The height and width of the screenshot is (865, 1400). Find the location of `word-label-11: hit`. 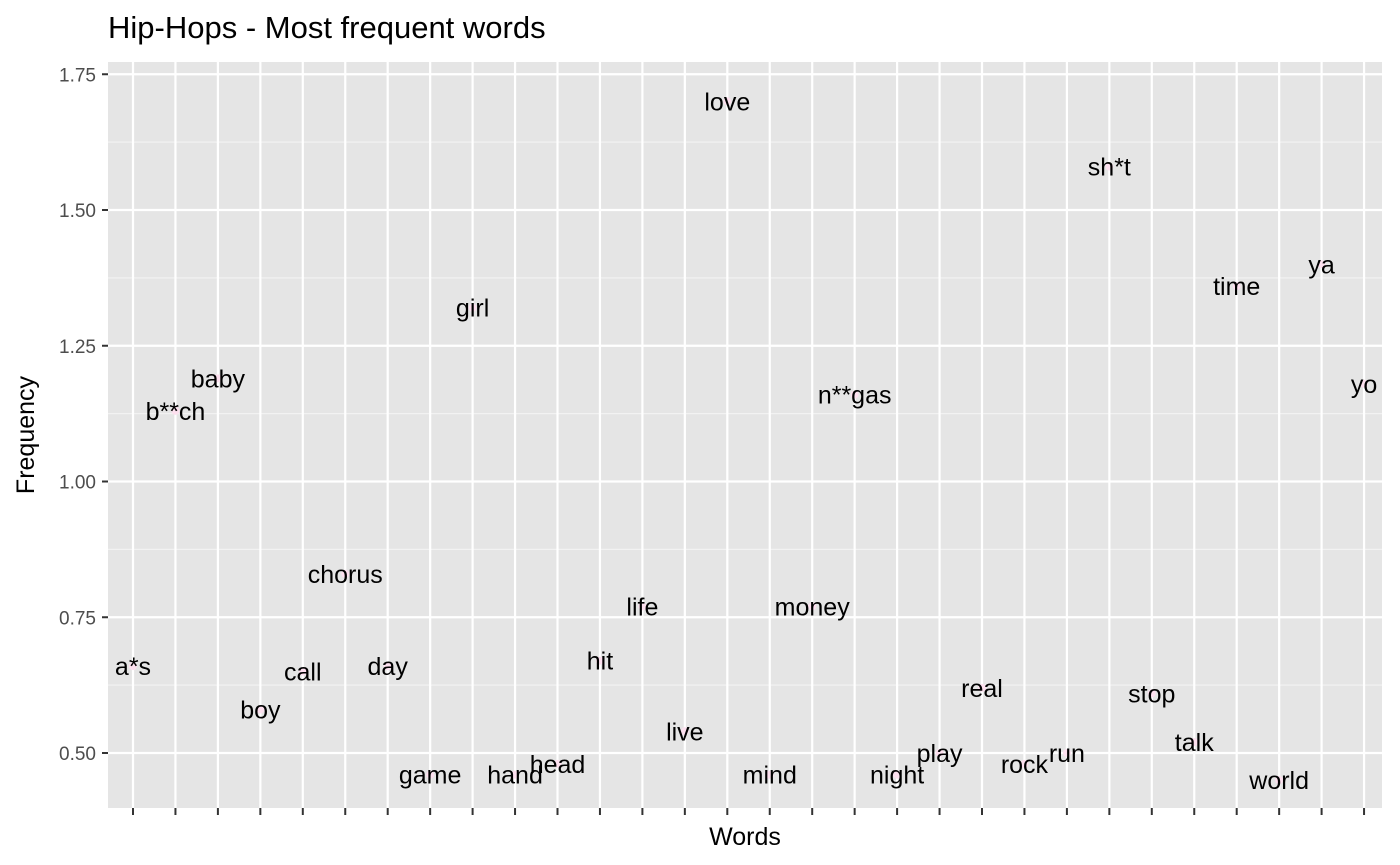

word-label-11: hit is located at coordinates (600, 662).